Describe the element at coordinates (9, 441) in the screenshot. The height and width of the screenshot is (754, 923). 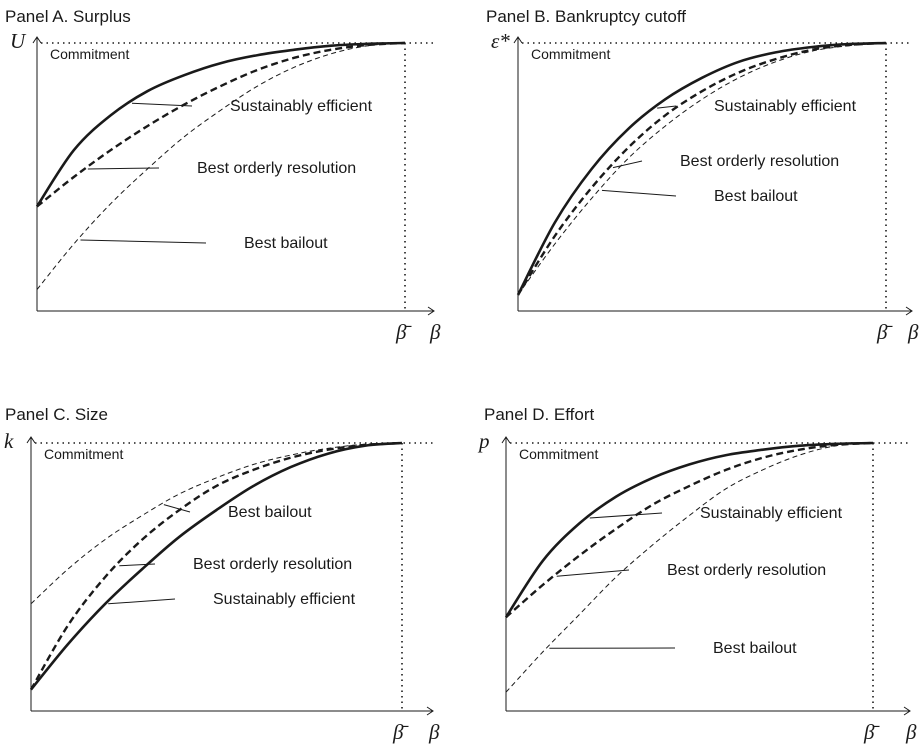
I see `y-axis-label: k` at that location.